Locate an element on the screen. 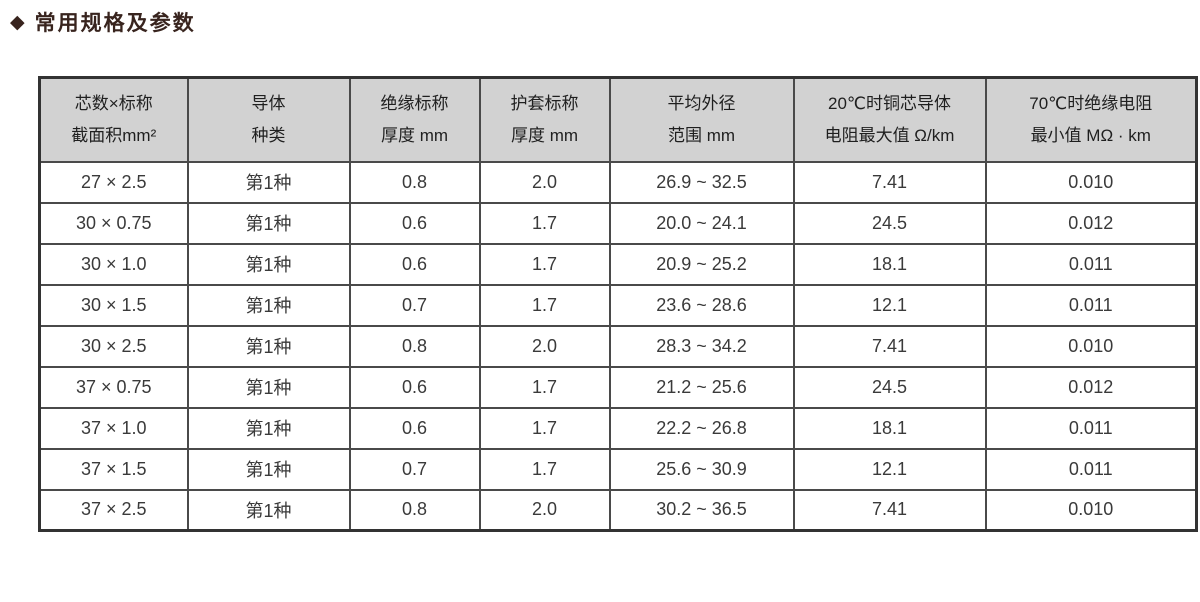 Image resolution: width=1200 pixels, height=602 pixels. table-row: 30 × 1.5 第1种 0.7 1.7 23.6 ~ 28.6 12.1 0.011 is located at coordinates (618, 305).